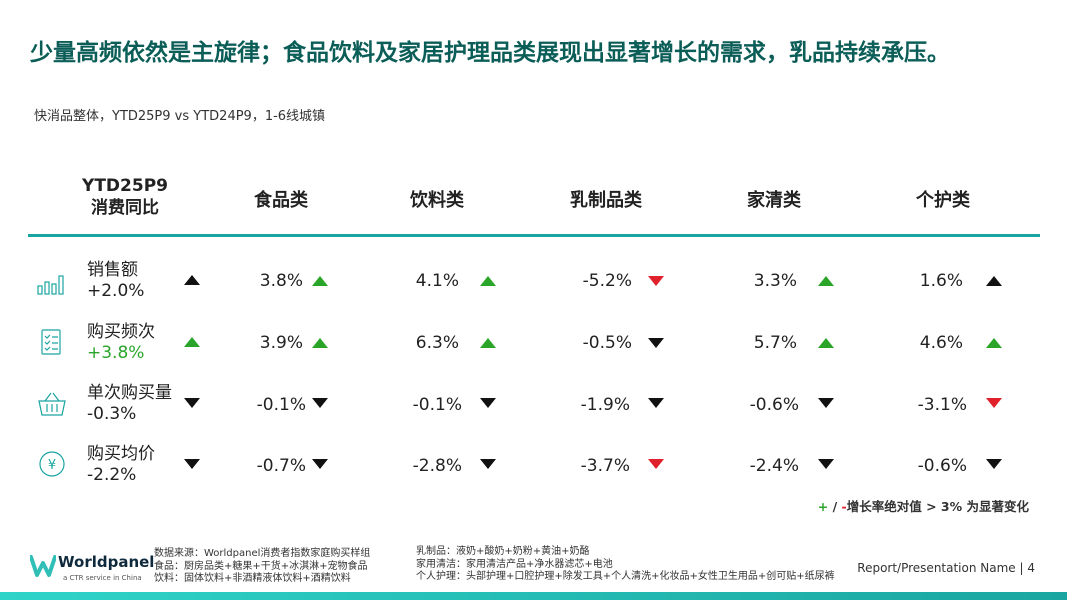 The image size is (1067, 600). What do you see at coordinates (281, 466) in the screenshot?
I see `cell-r3-food: -0.7%` at bounding box center [281, 466].